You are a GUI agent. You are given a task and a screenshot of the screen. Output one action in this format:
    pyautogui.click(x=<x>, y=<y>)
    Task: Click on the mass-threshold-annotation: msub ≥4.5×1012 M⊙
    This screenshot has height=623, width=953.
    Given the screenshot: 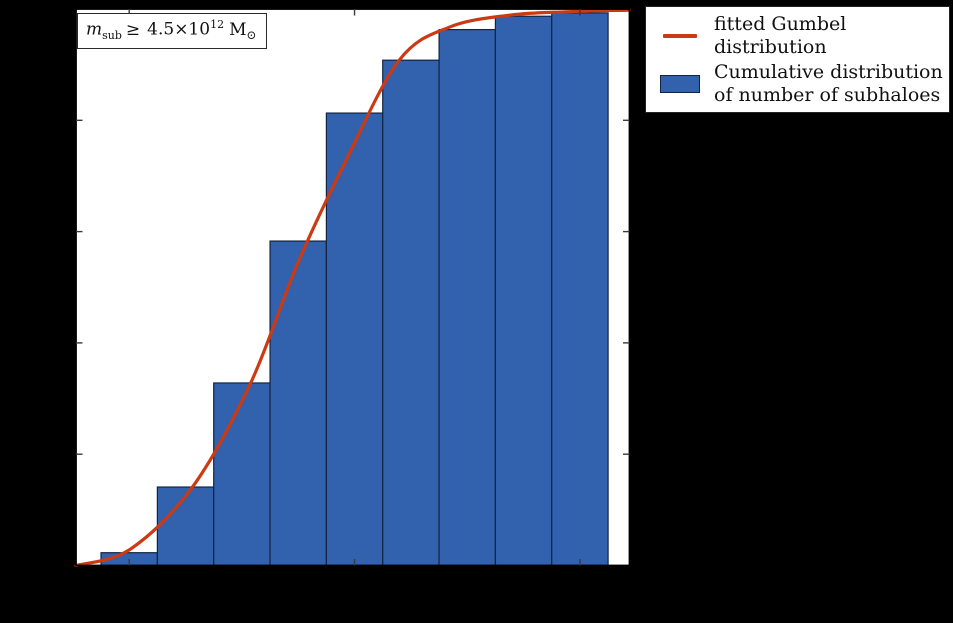 What is the action you would take?
    pyautogui.click(x=172, y=31)
    